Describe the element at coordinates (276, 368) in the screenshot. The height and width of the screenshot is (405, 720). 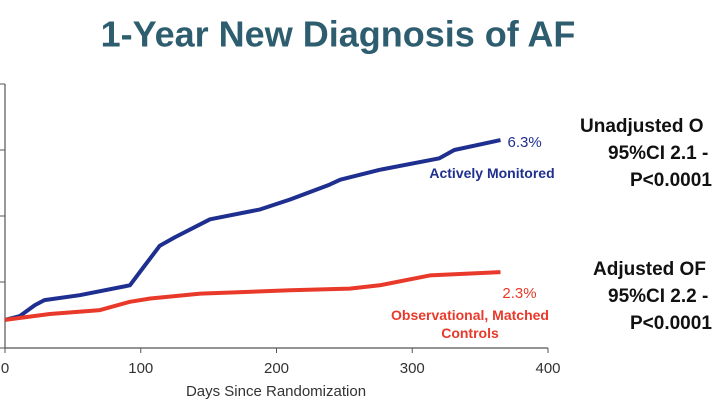
I see `x-tick-label: 200` at that location.